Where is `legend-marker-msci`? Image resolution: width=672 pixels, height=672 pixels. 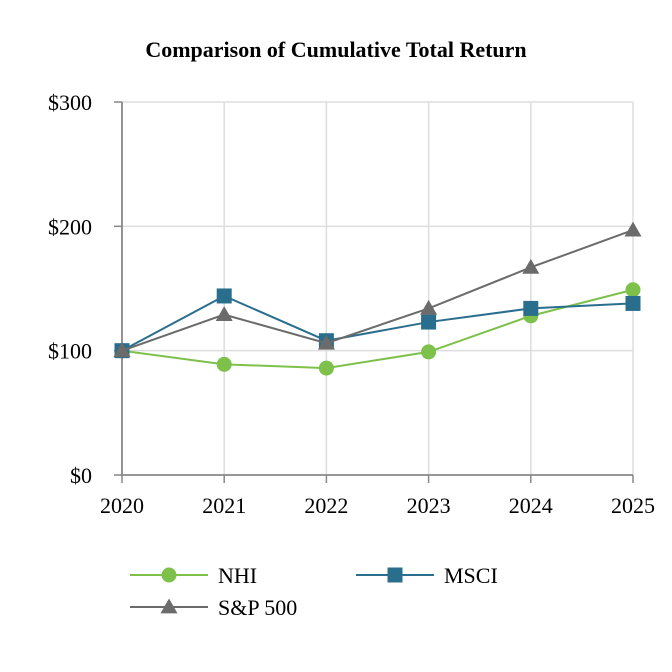
legend-marker-msci is located at coordinates (395, 575).